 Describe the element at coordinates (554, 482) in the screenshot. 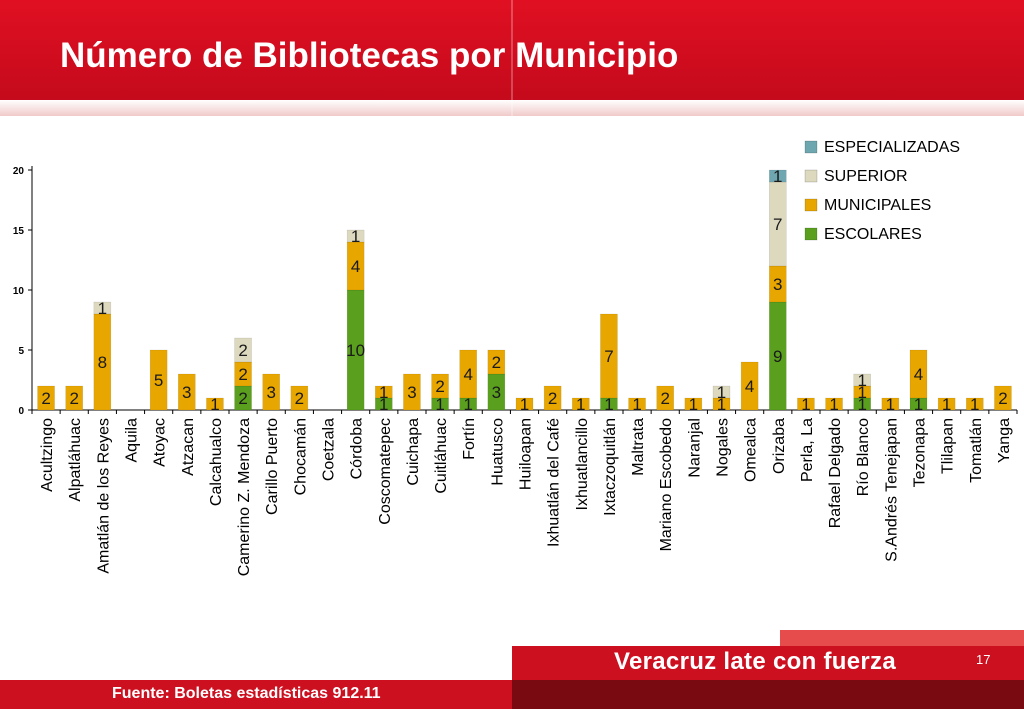

I see `category-label: Ixhuatlán del Café` at that location.